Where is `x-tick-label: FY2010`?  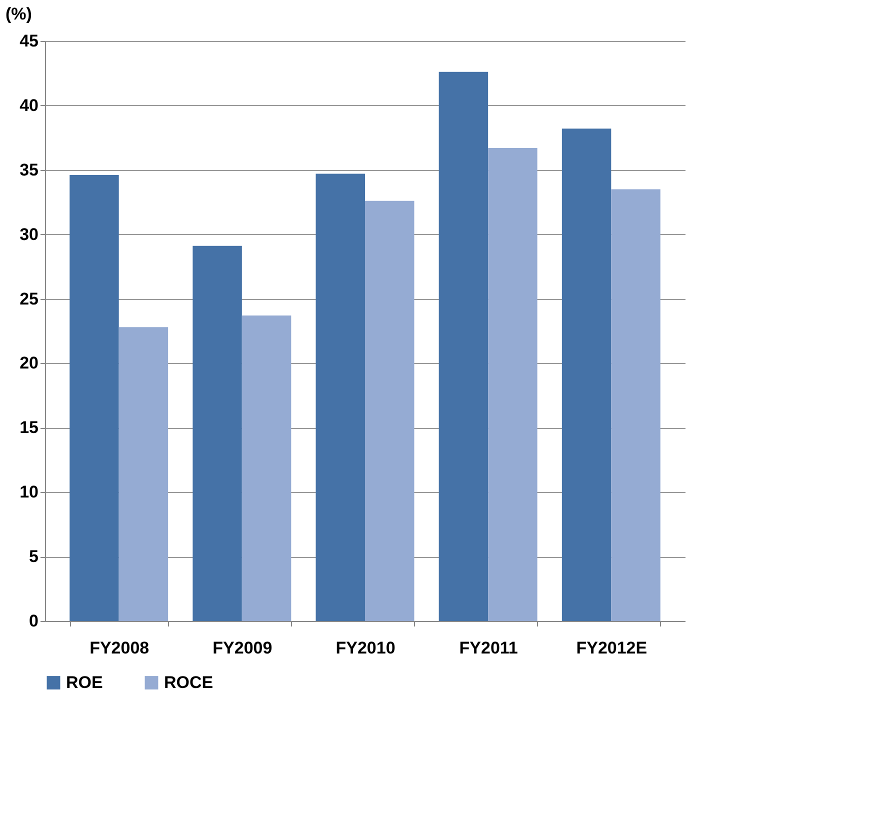 x-tick-label: FY2010 is located at coordinates (366, 648).